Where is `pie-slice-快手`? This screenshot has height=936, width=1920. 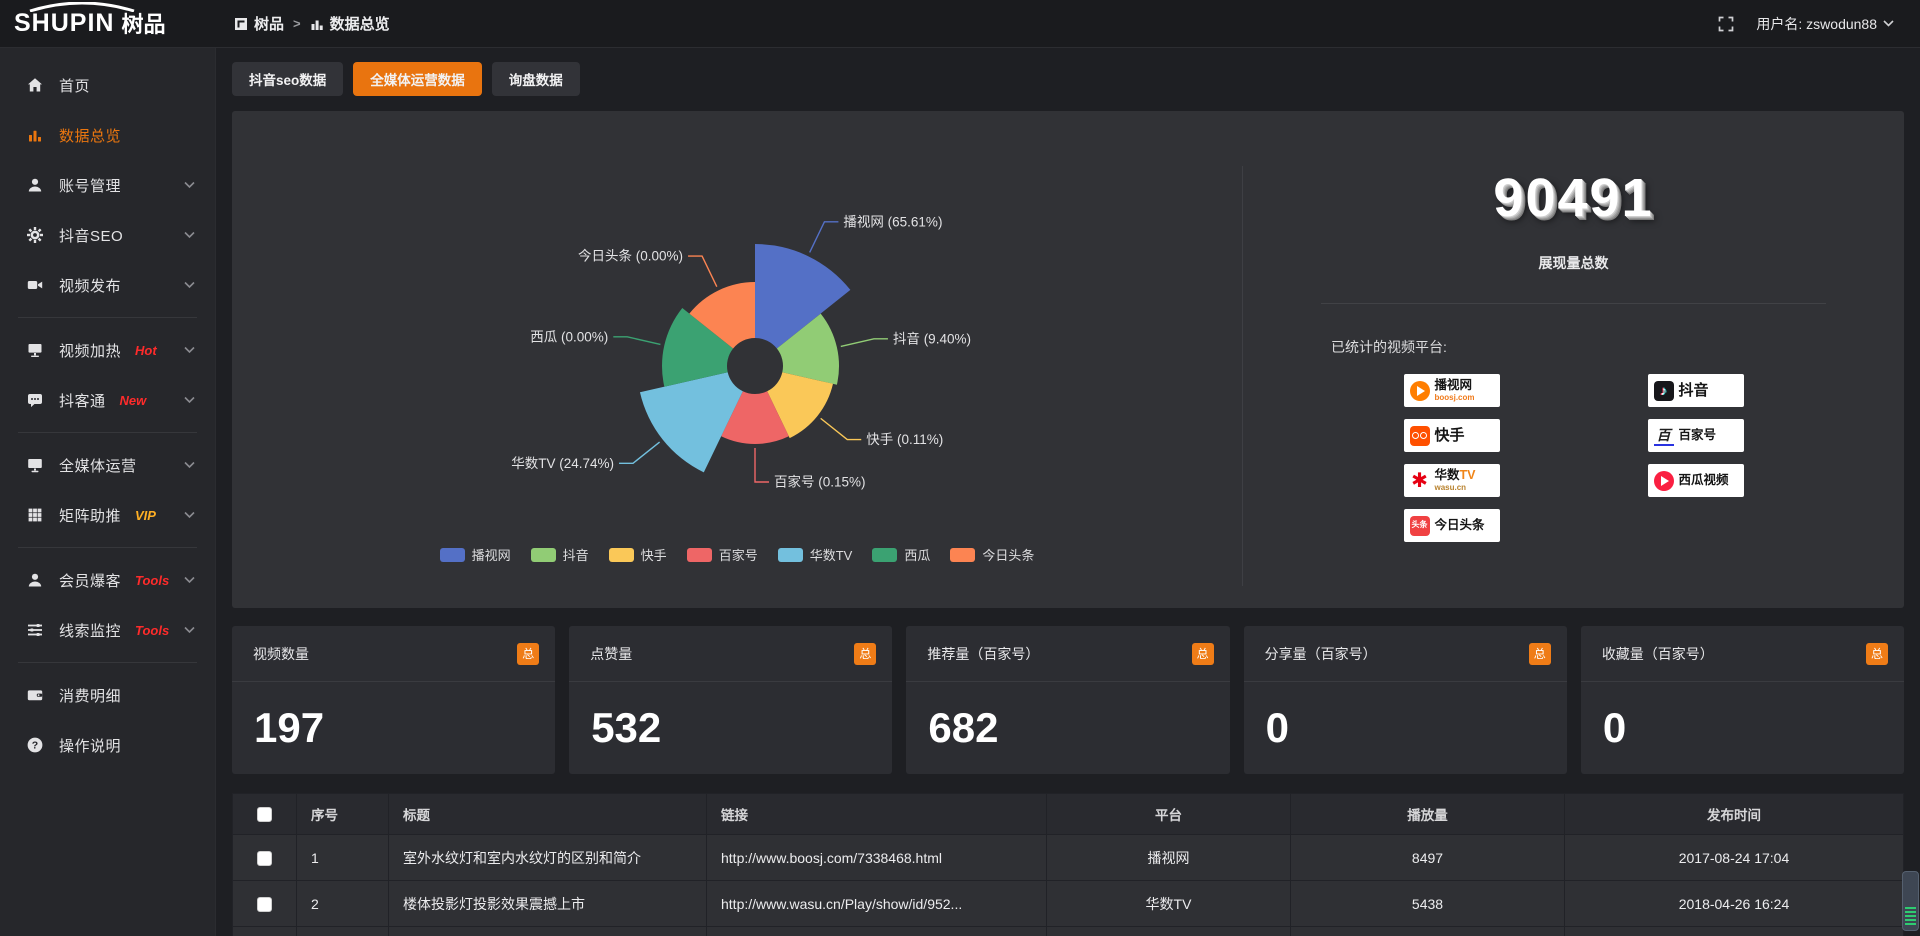 pie-slice-快手 is located at coordinates (800, 405).